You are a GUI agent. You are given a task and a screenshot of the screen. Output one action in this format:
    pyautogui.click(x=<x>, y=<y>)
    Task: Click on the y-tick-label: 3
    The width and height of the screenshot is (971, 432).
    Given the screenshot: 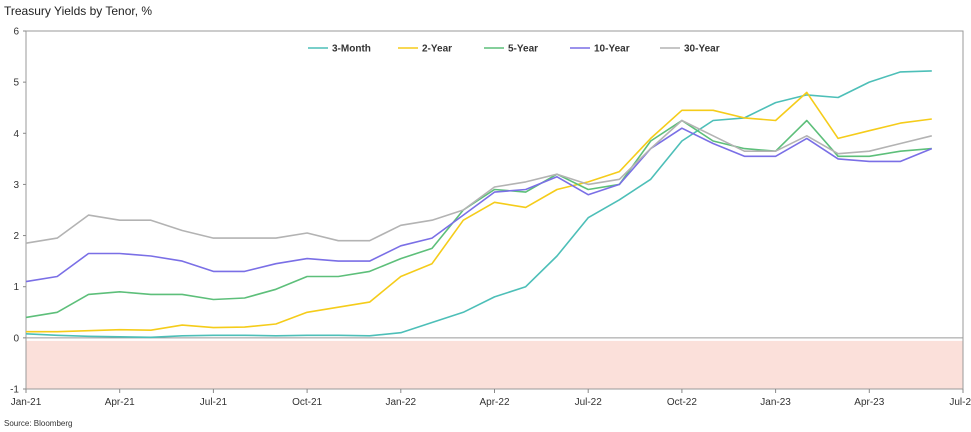 What is the action you would take?
    pyautogui.click(x=16, y=185)
    